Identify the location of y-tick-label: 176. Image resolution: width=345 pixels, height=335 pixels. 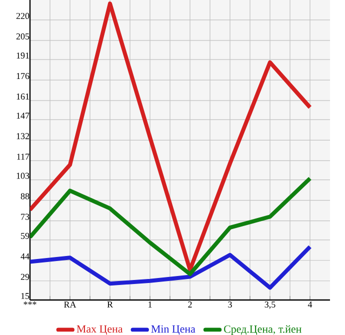
(23, 76).